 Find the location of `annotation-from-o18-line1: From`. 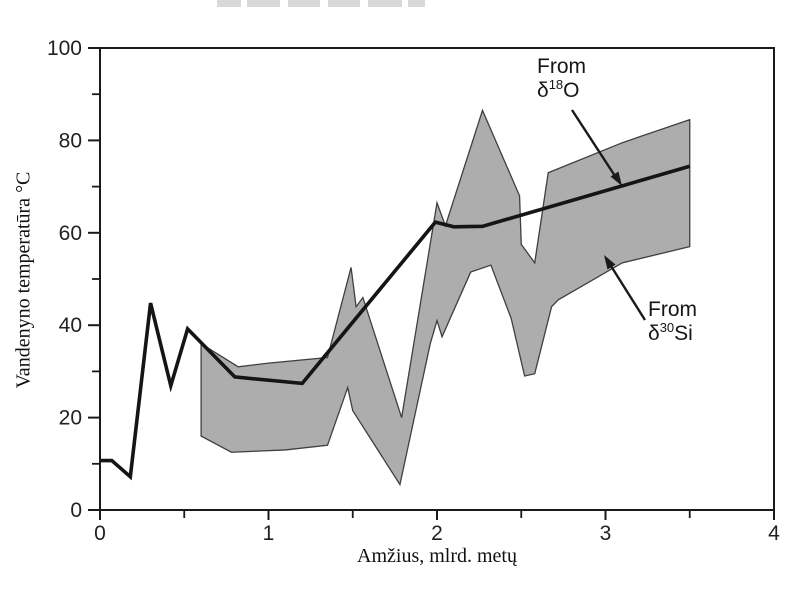

annotation-from-o18-line1: From is located at coordinates (561, 66).